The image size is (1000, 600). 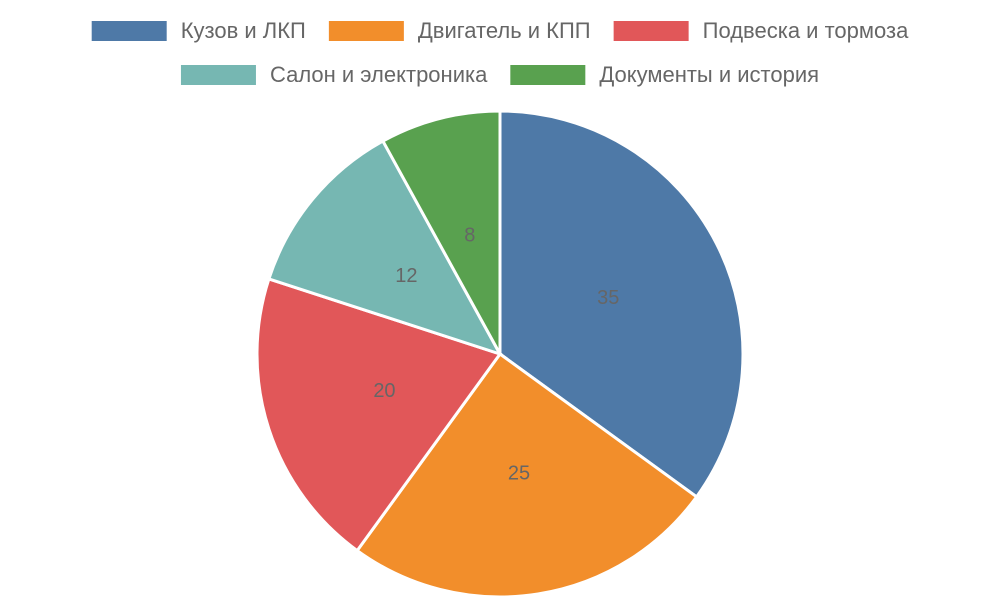 I want to click on data-label: 35, so click(x=608, y=298).